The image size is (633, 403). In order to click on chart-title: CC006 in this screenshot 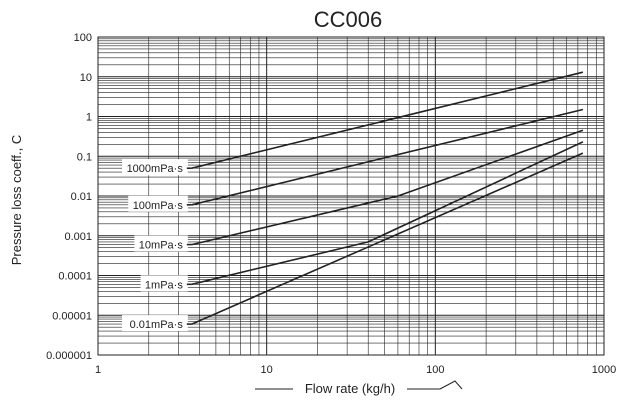, I will do `click(348, 19)`.